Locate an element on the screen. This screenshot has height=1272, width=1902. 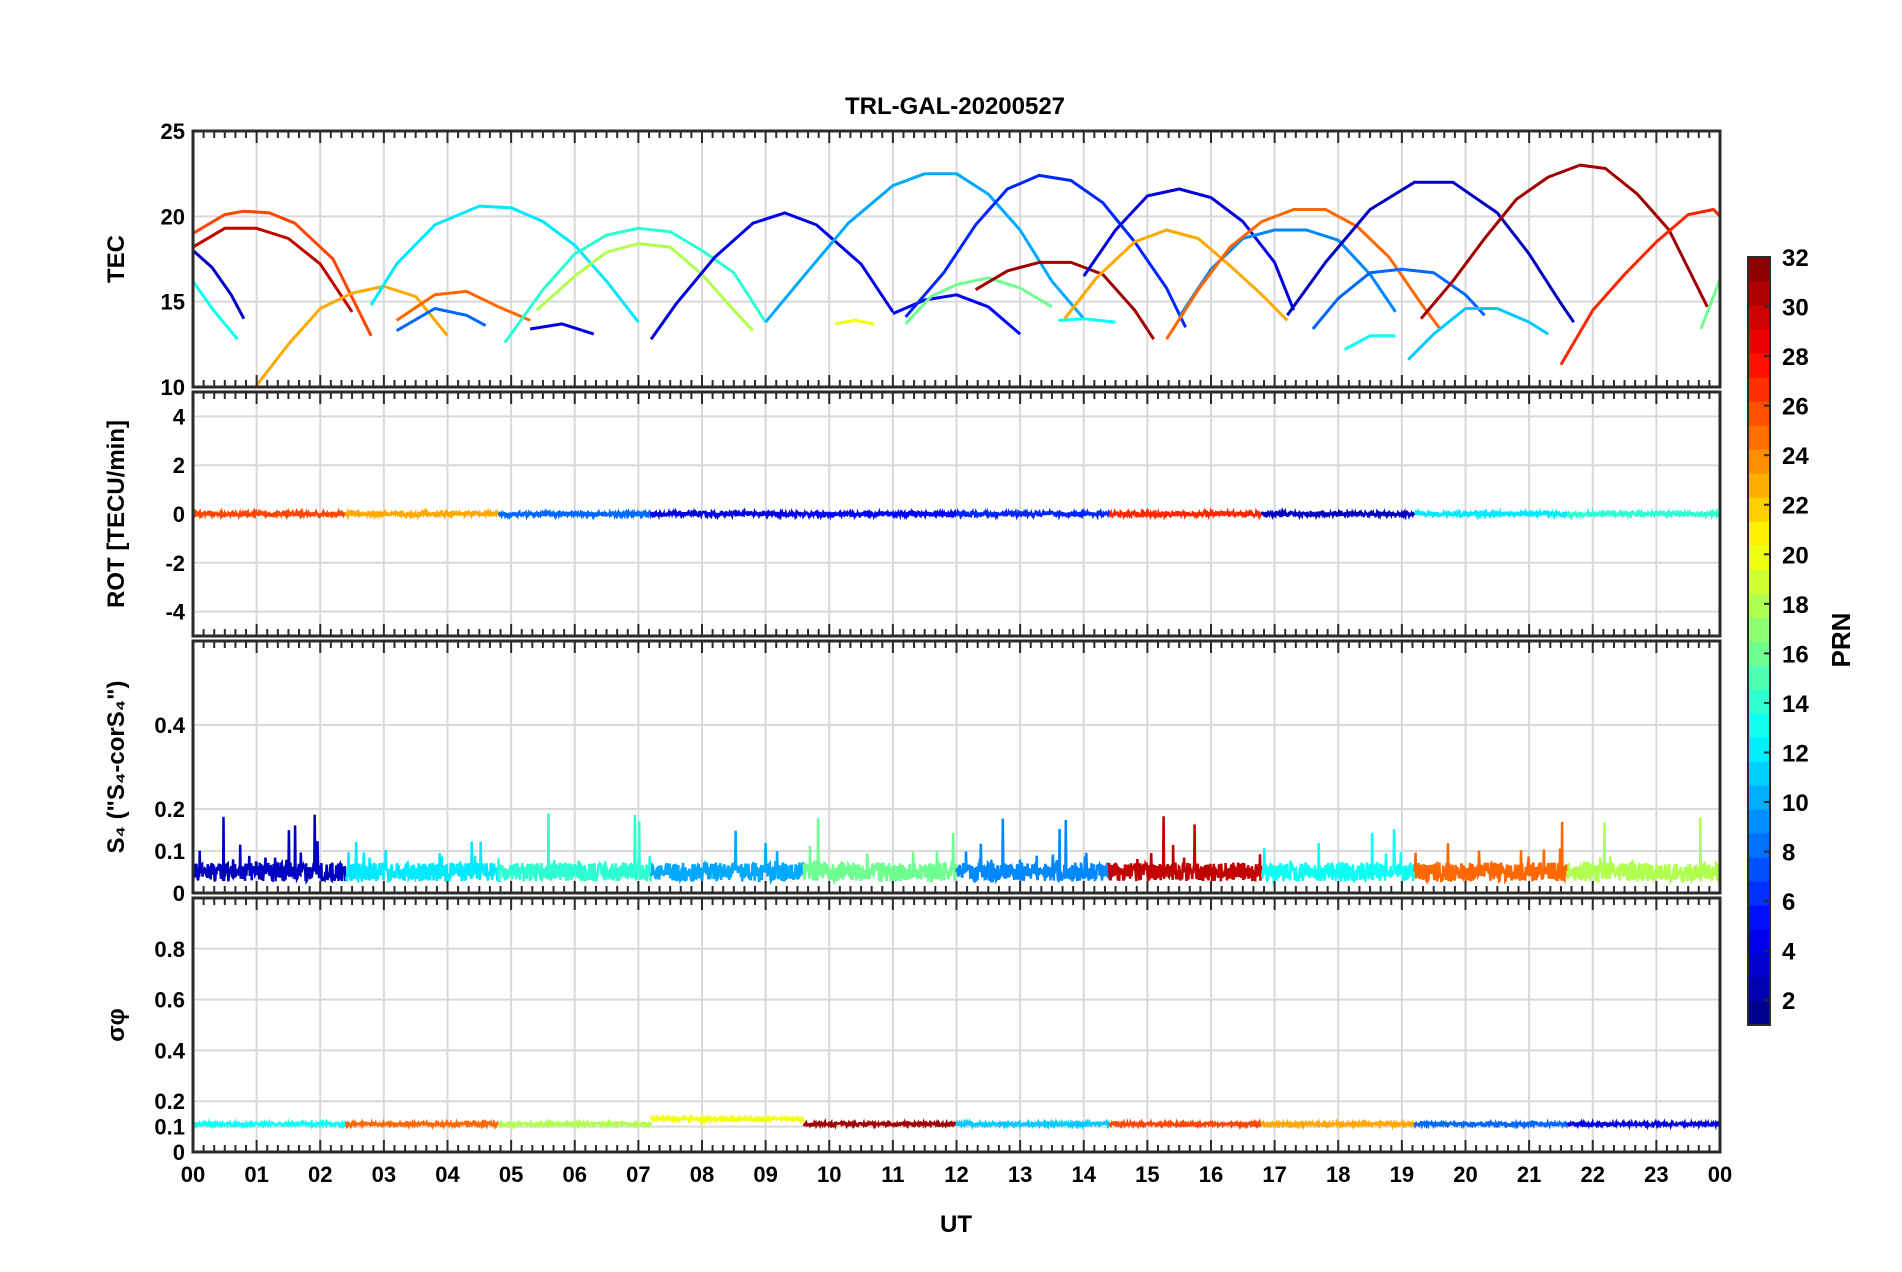
chart-title: TRL-GAL-20200527 is located at coordinates (955, 106).